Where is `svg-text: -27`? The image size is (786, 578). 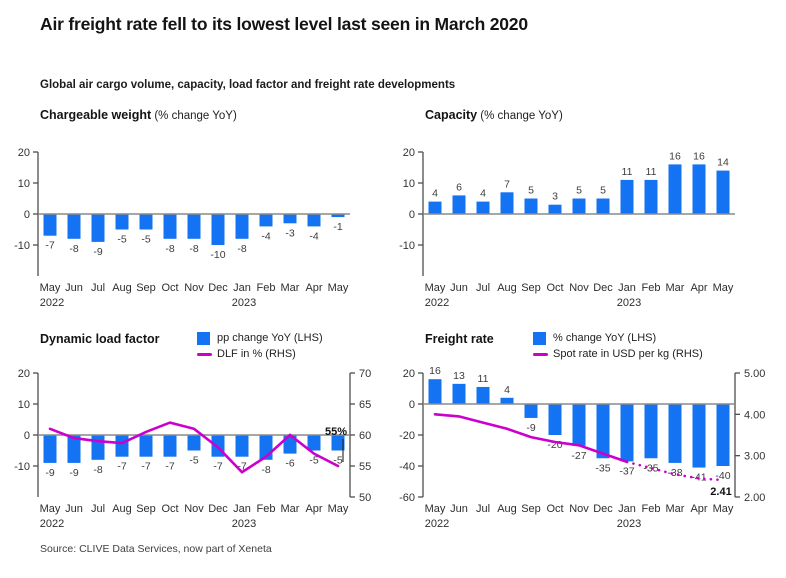 svg-text: -27 is located at coordinates (578, 456).